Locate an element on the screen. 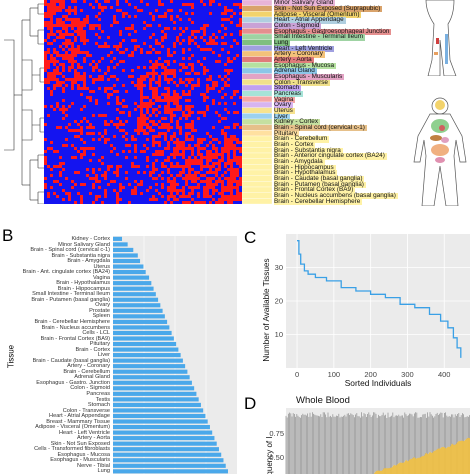  panel-d: Whole Blood Frequency of I 0.75 0.50 is located at coordinates (368, 434).